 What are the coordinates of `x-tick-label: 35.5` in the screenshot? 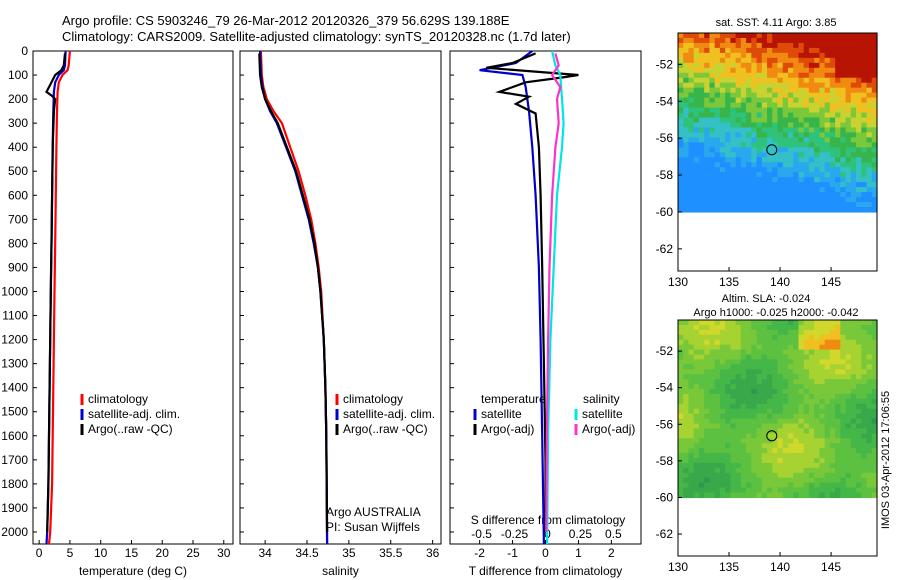 It's located at (391, 553).